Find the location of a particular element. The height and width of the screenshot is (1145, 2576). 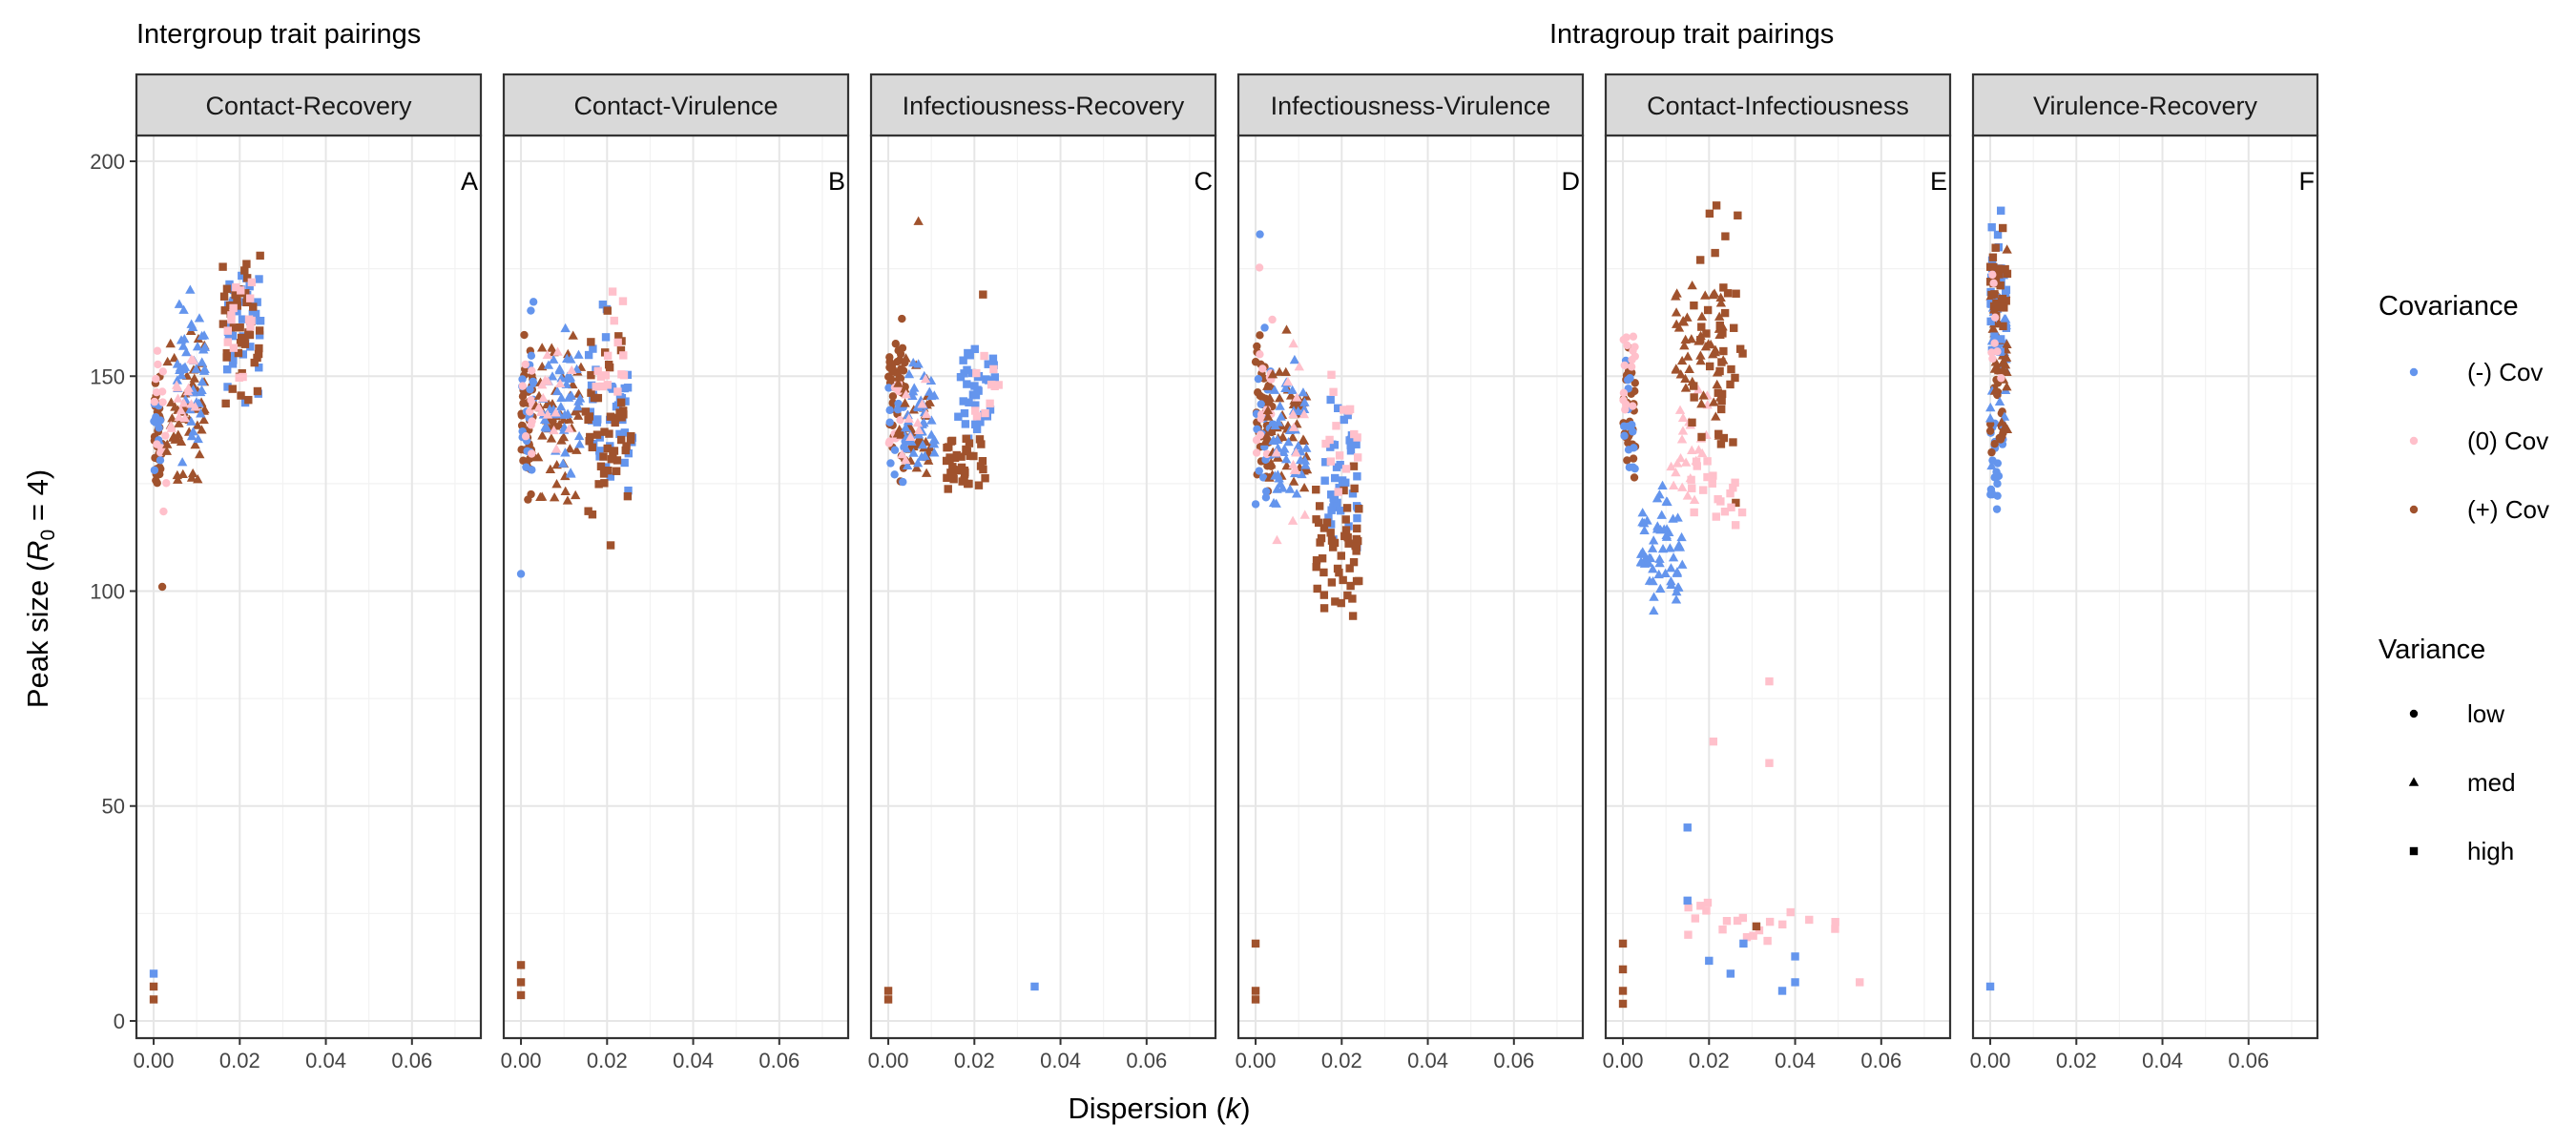

gridlines is located at coordinates (1410, 586).